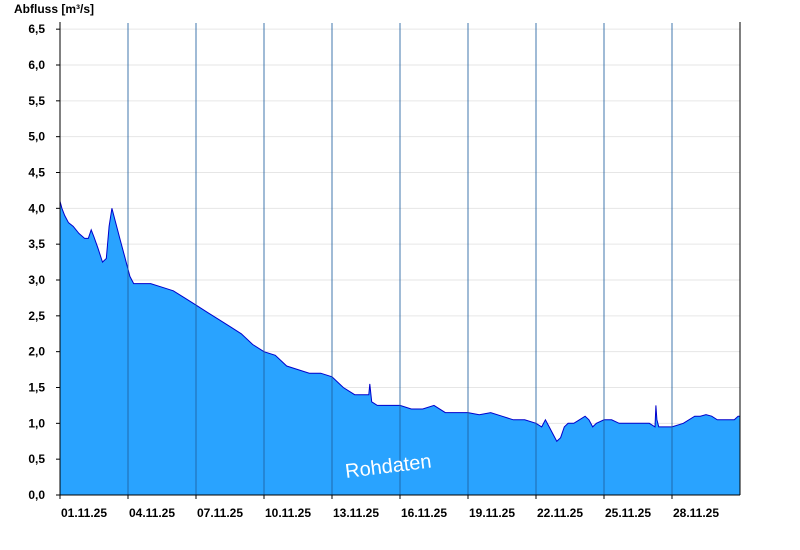 This screenshot has width=800, height=550. What do you see at coordinates (492, 513) in the screenshot?
I see `x-tick-label-6: 19.11.25` at bounding box center [492, 513].